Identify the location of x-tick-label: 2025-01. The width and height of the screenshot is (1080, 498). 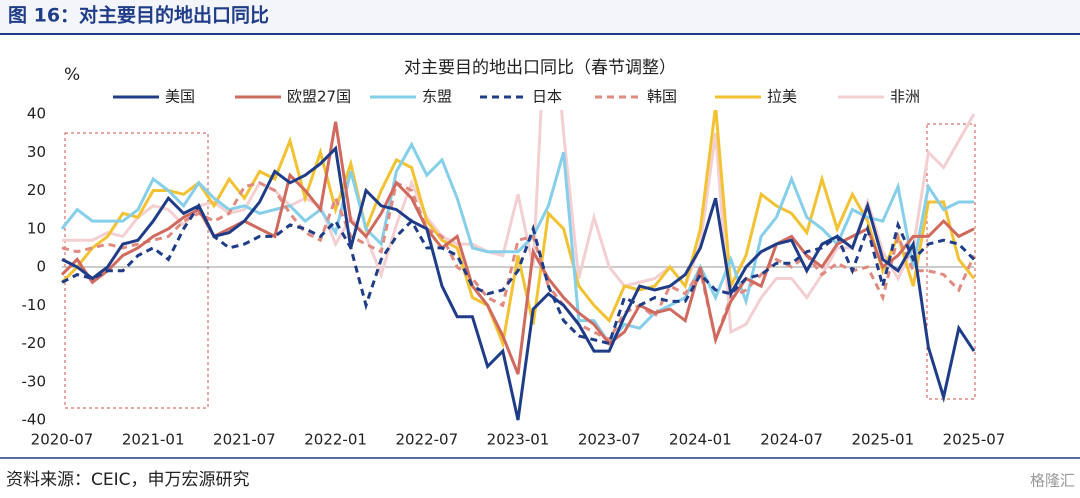
(882, 440).